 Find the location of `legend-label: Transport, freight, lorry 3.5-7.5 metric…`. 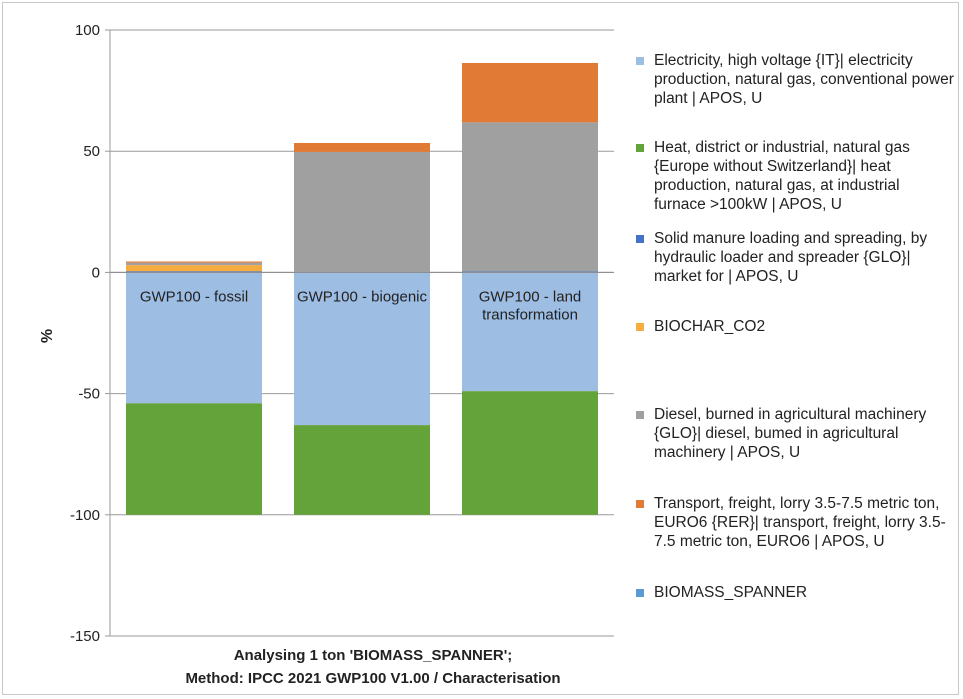

legend-label: Transport, freight, lorry 3.5-7.5 metric… is located at coordinates (800, 522).